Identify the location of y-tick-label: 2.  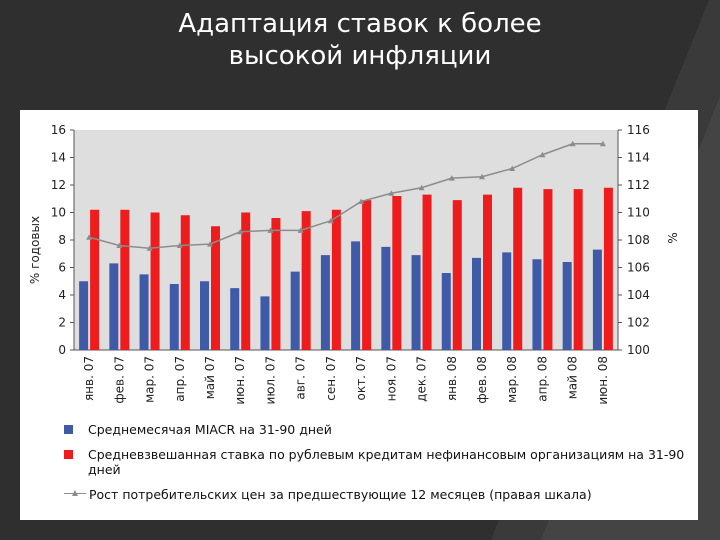
(62, 323).